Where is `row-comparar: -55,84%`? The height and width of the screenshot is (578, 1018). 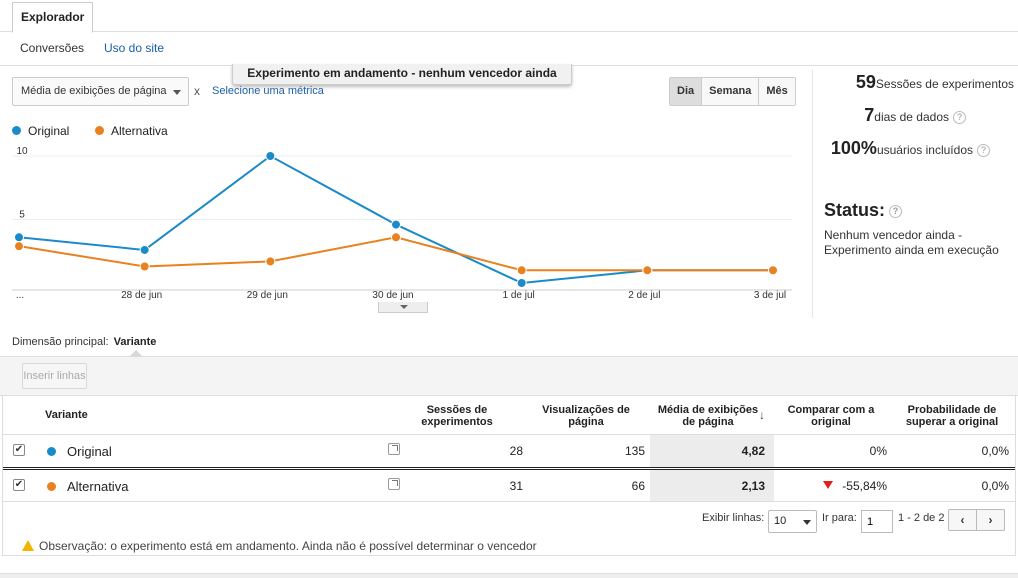
row-comparar: -55,84% is located at coordinates (864, 486).